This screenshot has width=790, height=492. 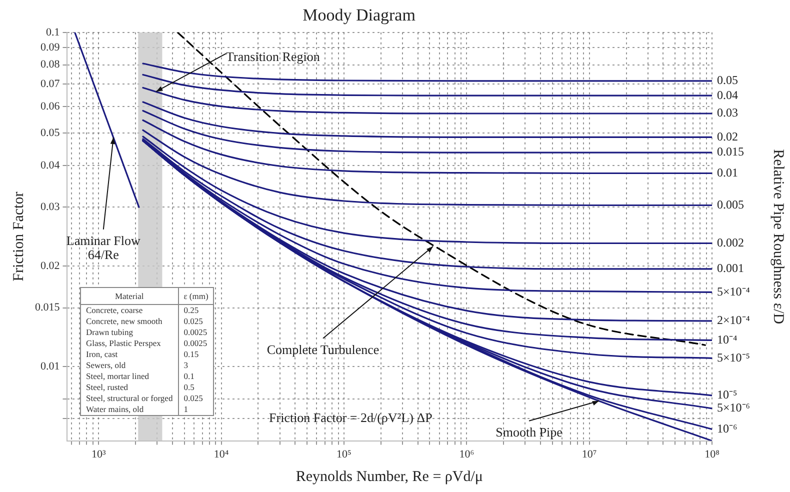 What do you see at coordinates (712, 454) in the screenshot?
I see `x-tick-label: 10⁸` at bounding box center [712, 454].